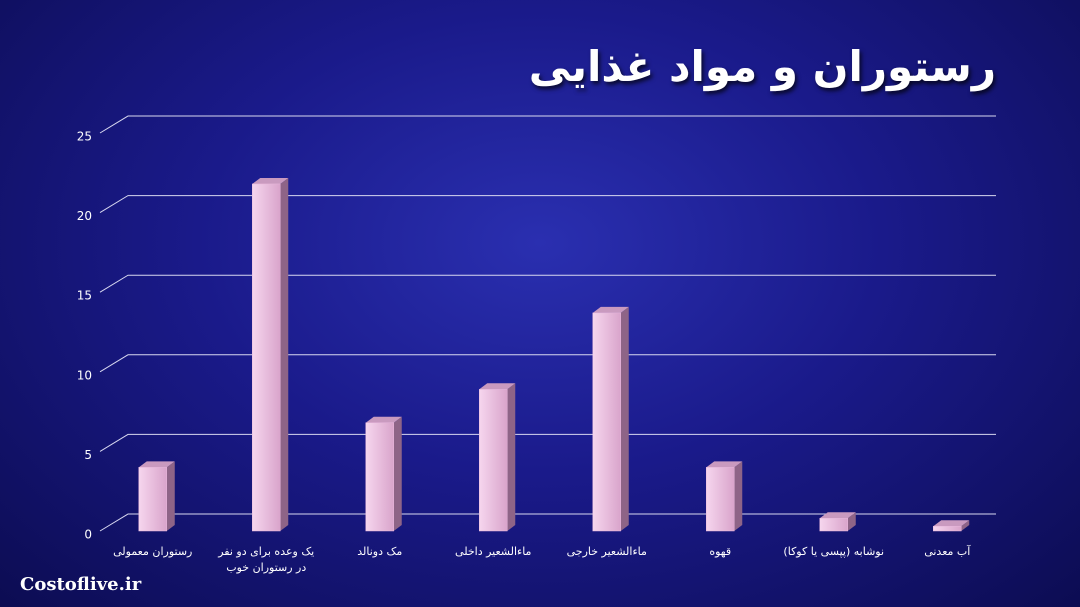 This screenshot has height=607, width=1080. What do you see at coordinates (84, 296) in the screenshot?
I see `y-tick-label: 15` at bounding box center [84, 296].